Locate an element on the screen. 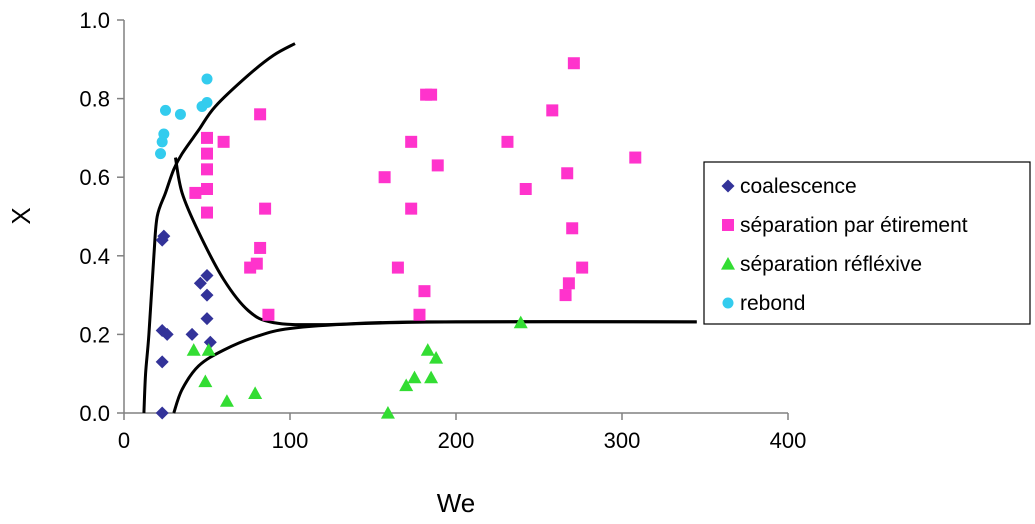 This screenshot has height=524, width=1035. legend-label: coalescence is located at coordinates (798, 186).